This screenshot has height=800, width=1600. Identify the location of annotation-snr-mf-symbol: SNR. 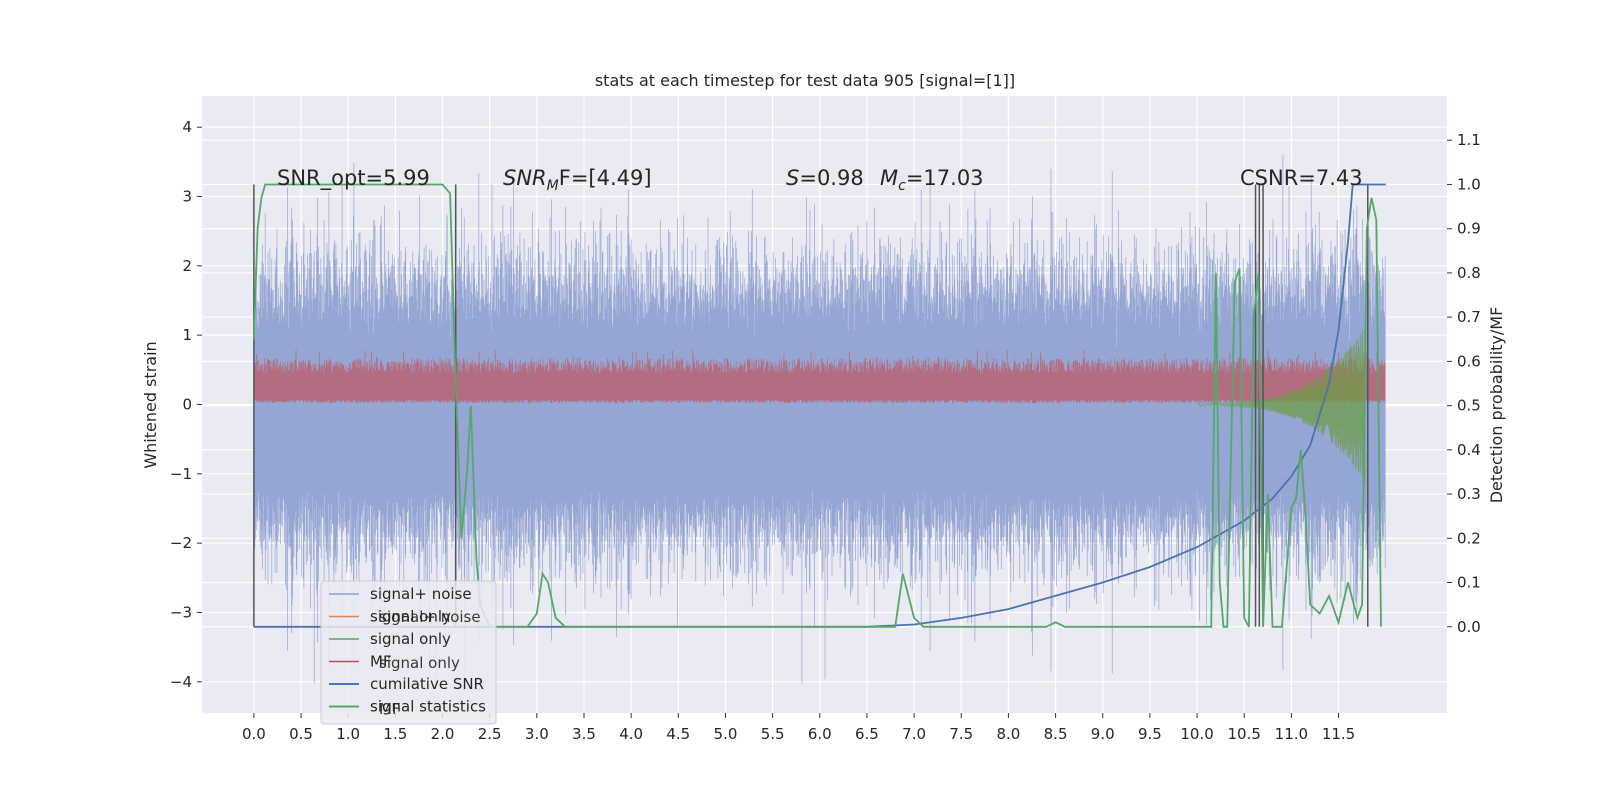
(525, 178).